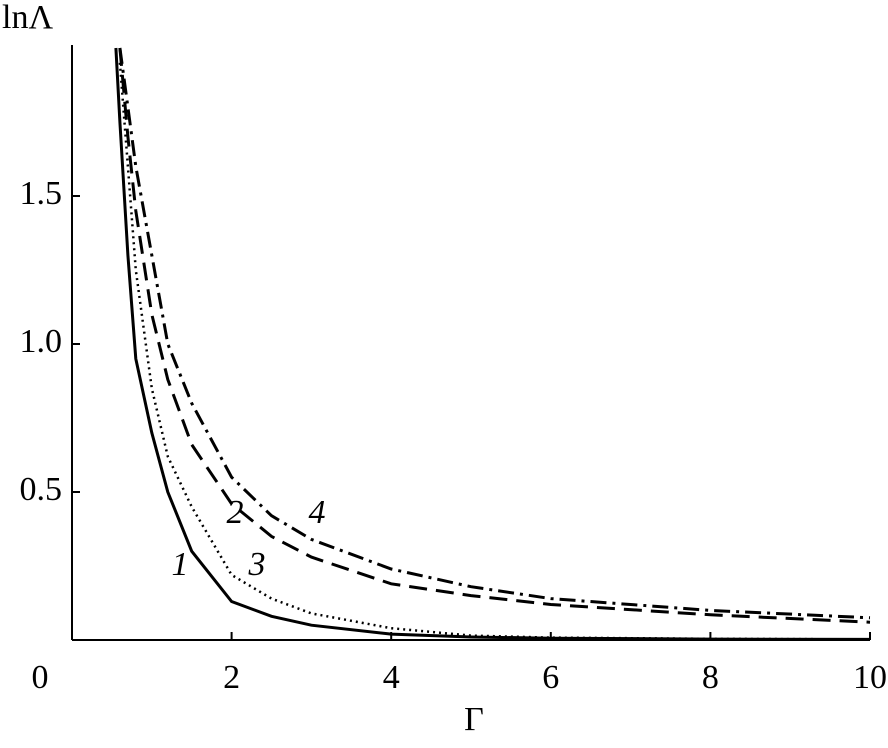 The width and height of the screenshot is (888, 748). Describe the element at coordinates (391, 677) in the screenshot. I see `x-tick-label: 4` at that location.